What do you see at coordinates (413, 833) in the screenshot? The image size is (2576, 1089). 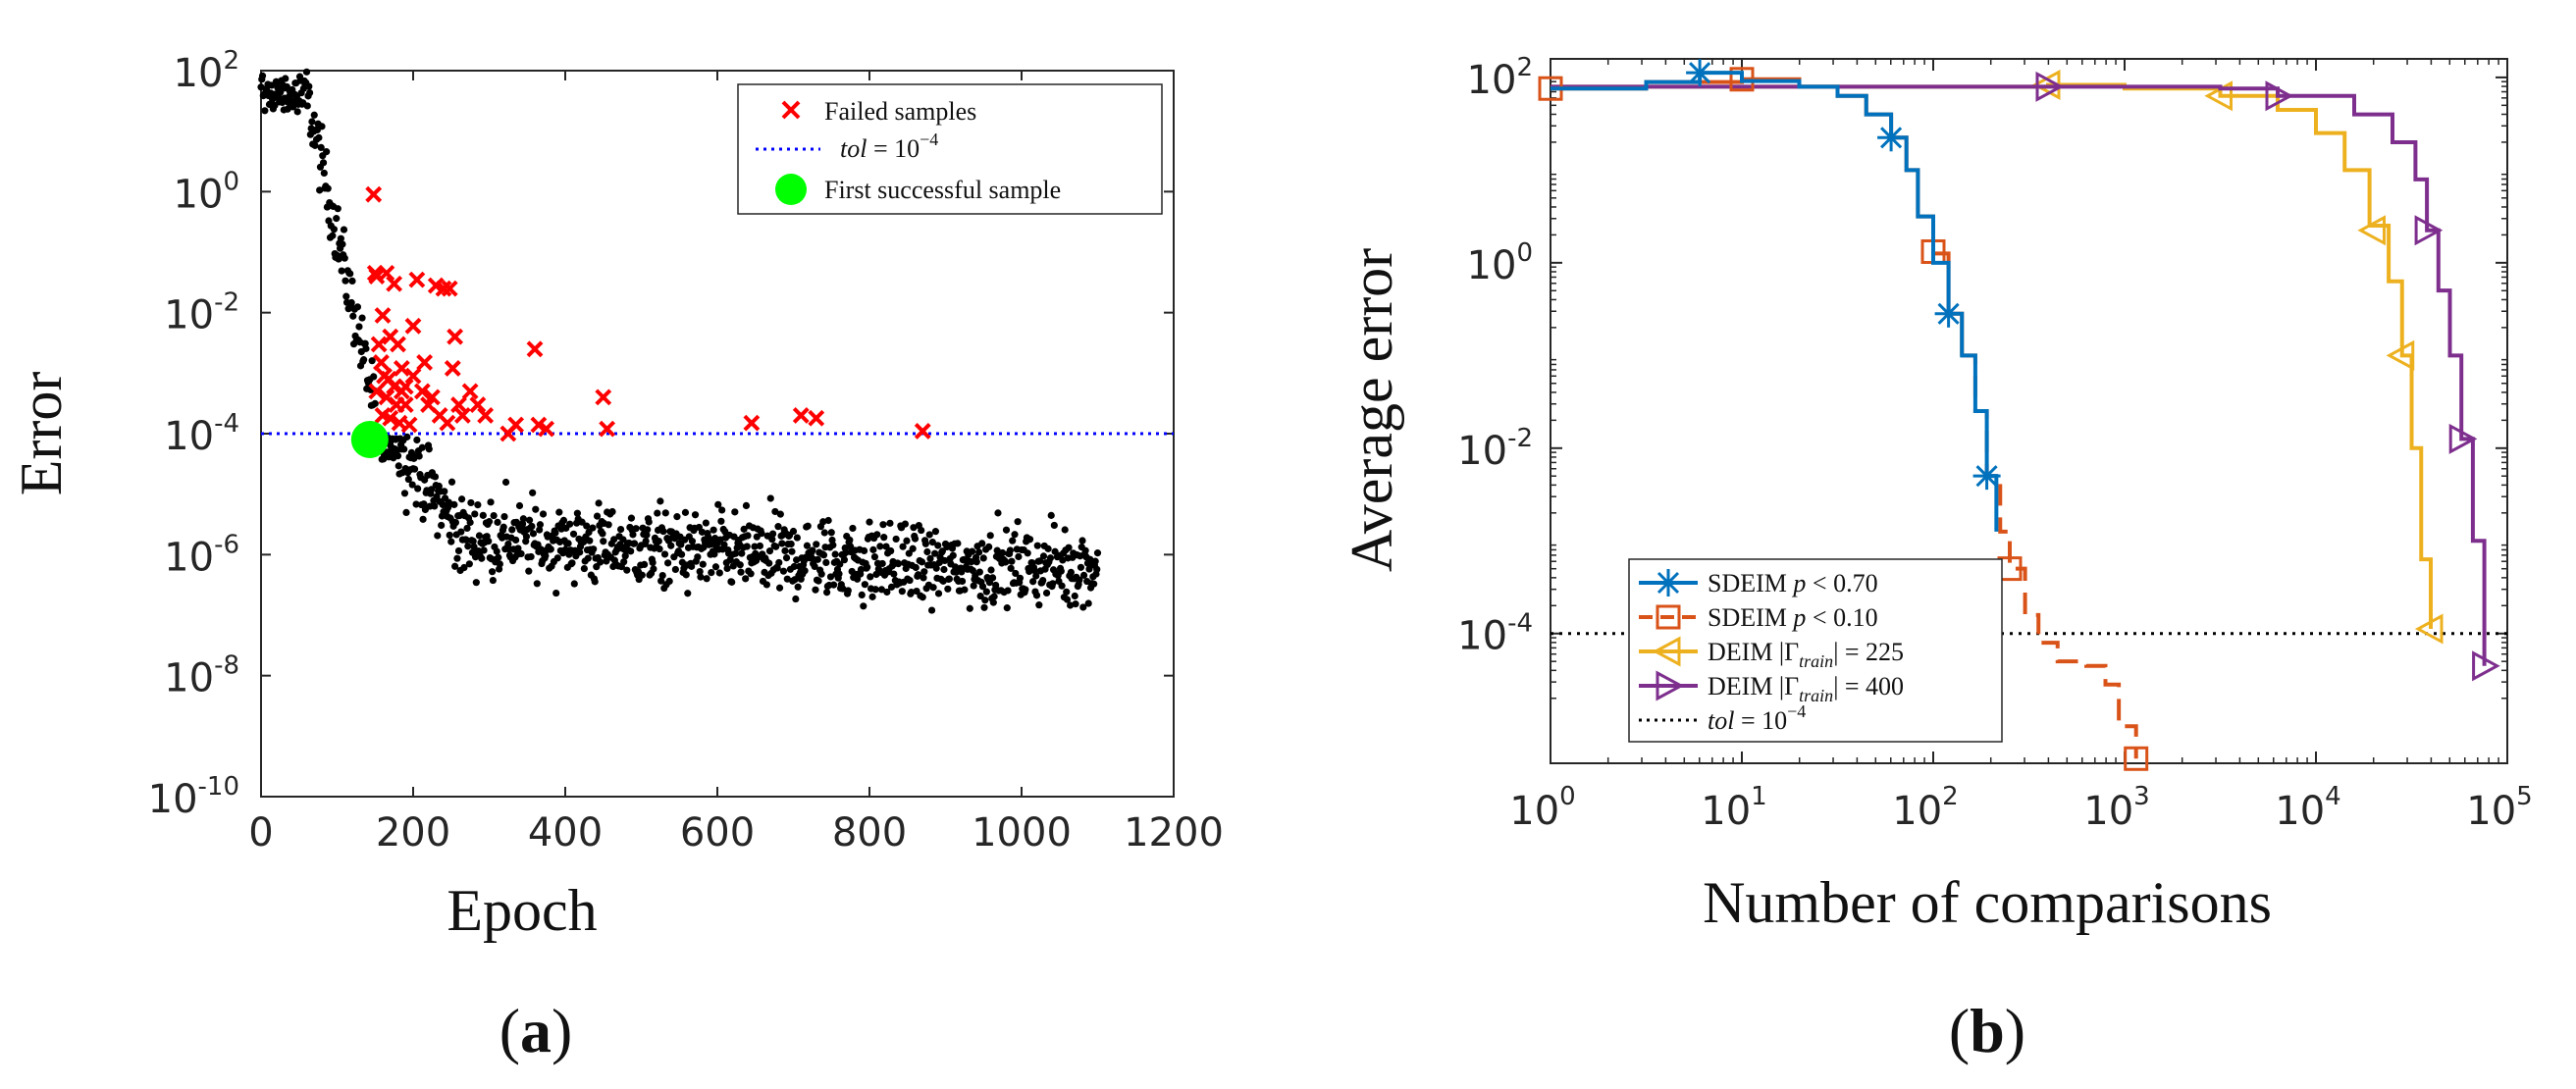 I see `a-xtick-label: 200` at bounding box center [413, 833].